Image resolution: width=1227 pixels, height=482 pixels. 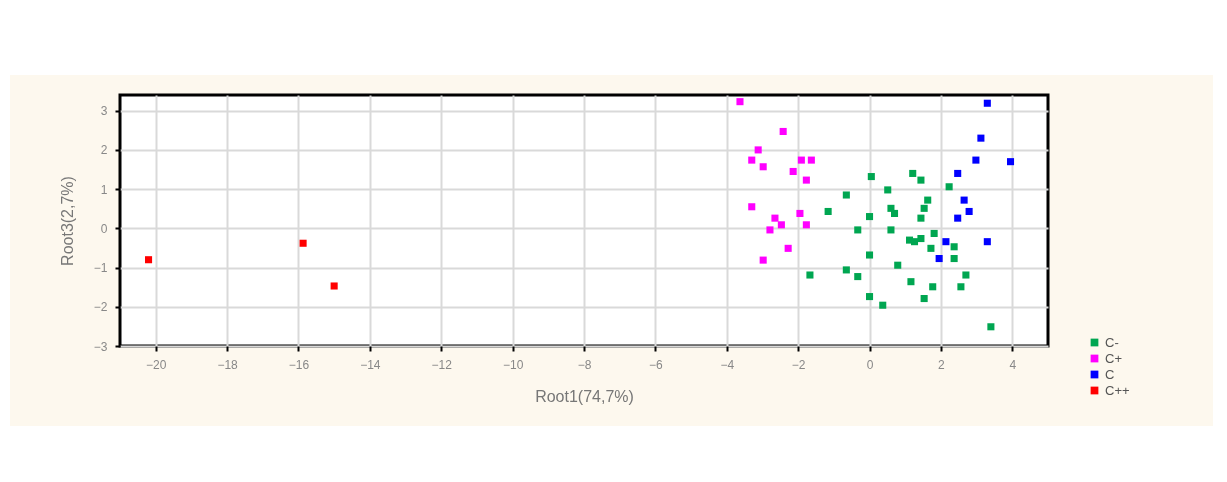 I want to click on x-tick-label: −14, so click(x=370, y=364).